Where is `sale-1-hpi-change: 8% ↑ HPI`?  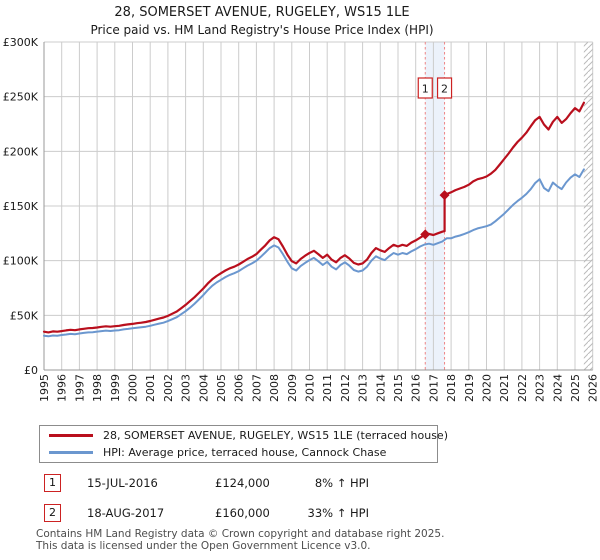 sale-1-hpi-change: 8% ↑ HPI is located at coordinates (341, 483).